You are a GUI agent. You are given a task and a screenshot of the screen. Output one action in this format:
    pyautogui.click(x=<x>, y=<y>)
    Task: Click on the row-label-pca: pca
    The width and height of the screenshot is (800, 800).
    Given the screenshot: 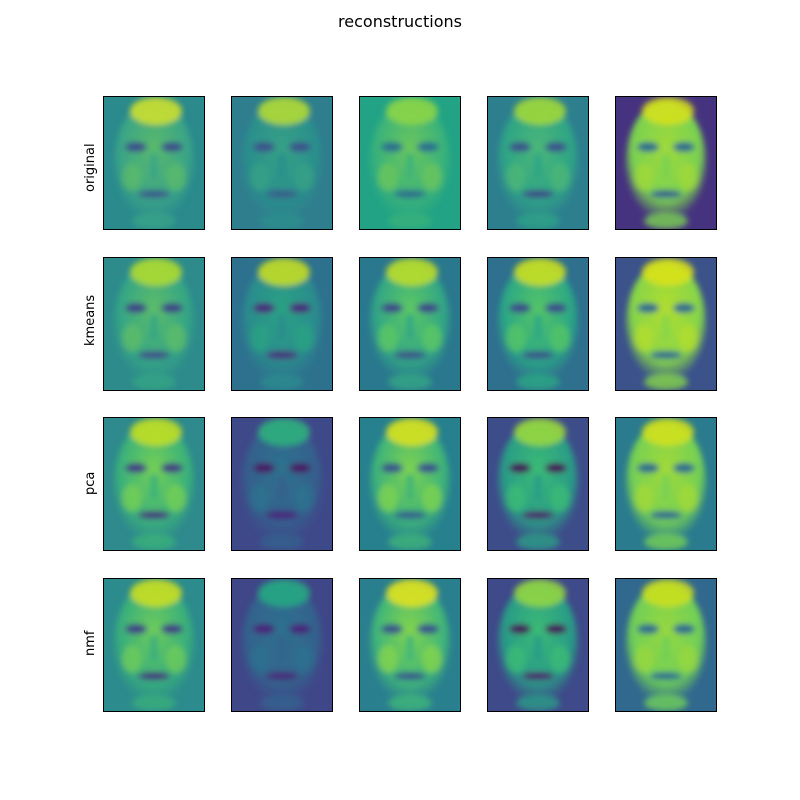 What is the action you would take?
    pyautogui.click(x=90, y=483)
    